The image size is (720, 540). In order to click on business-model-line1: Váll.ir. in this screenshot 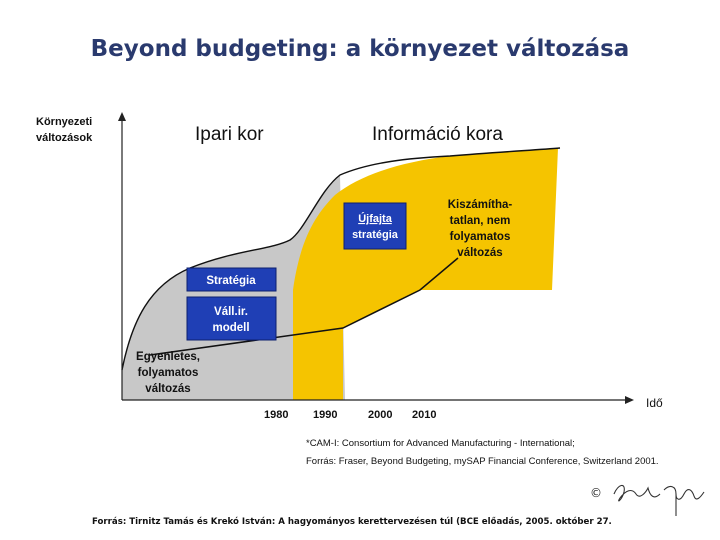, I will do `click(231, 312)`.